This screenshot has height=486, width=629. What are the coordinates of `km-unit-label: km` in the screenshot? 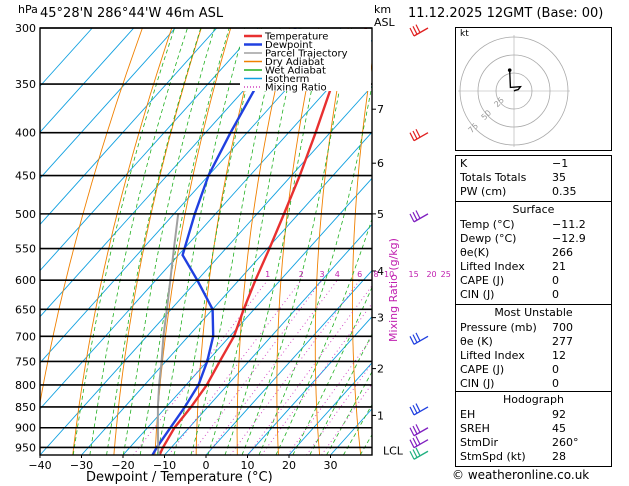 It's located at (383, 9).